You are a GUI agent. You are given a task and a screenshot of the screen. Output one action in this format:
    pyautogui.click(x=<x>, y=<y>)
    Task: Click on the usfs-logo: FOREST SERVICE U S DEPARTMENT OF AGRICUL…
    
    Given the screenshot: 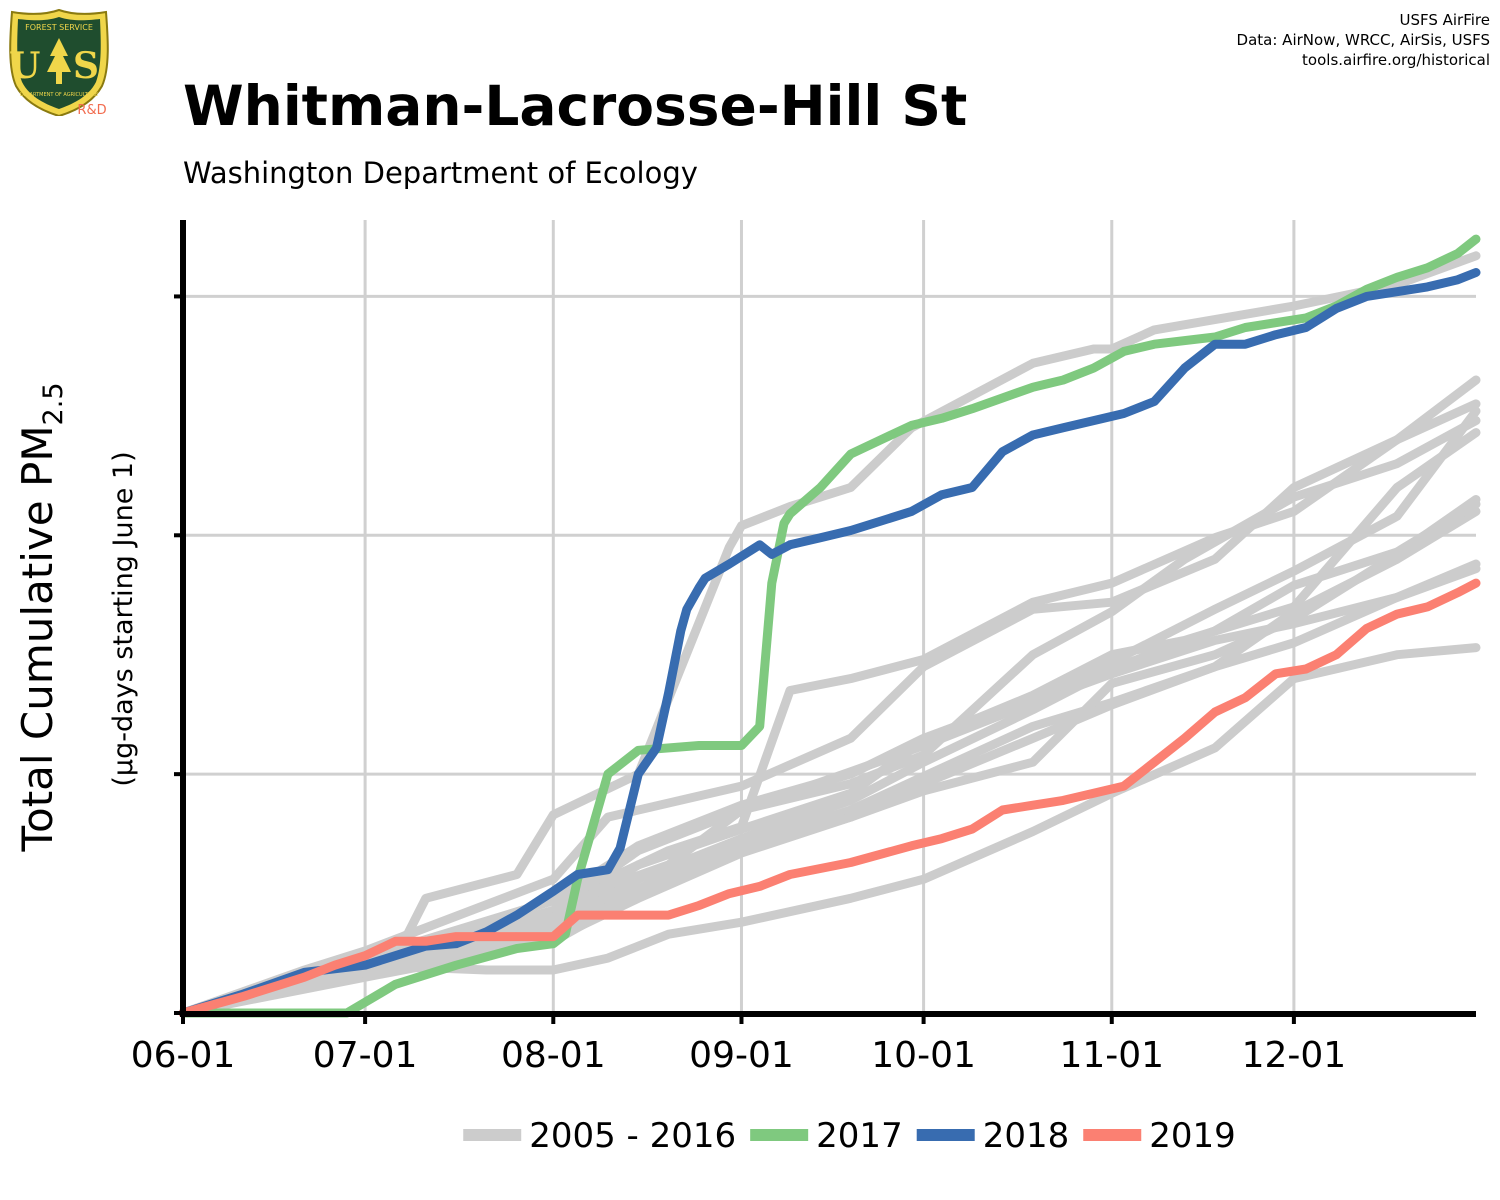 What is the action you would take?
    pyautogui.click(x=59, y=63)
    